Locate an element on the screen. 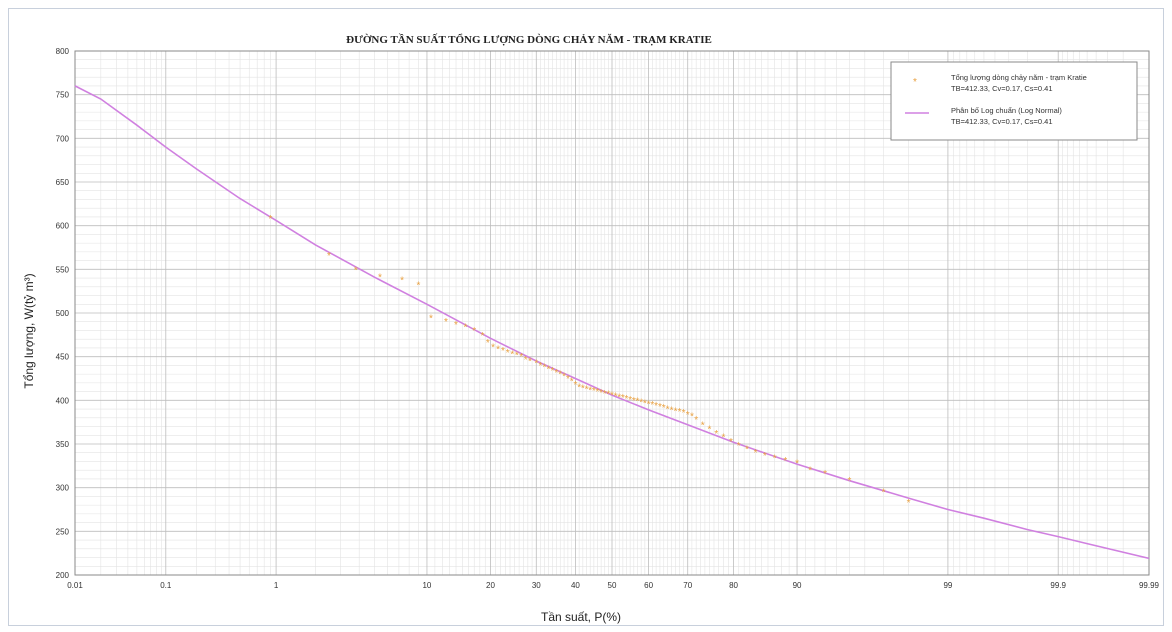 The height and width of the screenshot is (632, 1172). x-tick-label: 50 is located at coordinates (612, 585).